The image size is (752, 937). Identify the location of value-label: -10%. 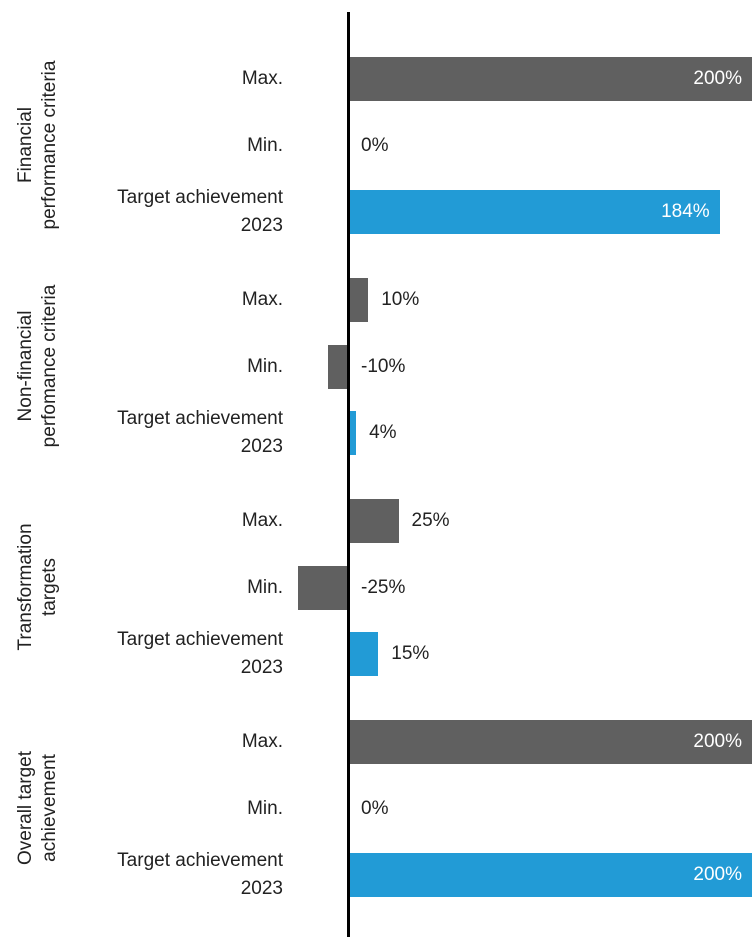
(383, 366).